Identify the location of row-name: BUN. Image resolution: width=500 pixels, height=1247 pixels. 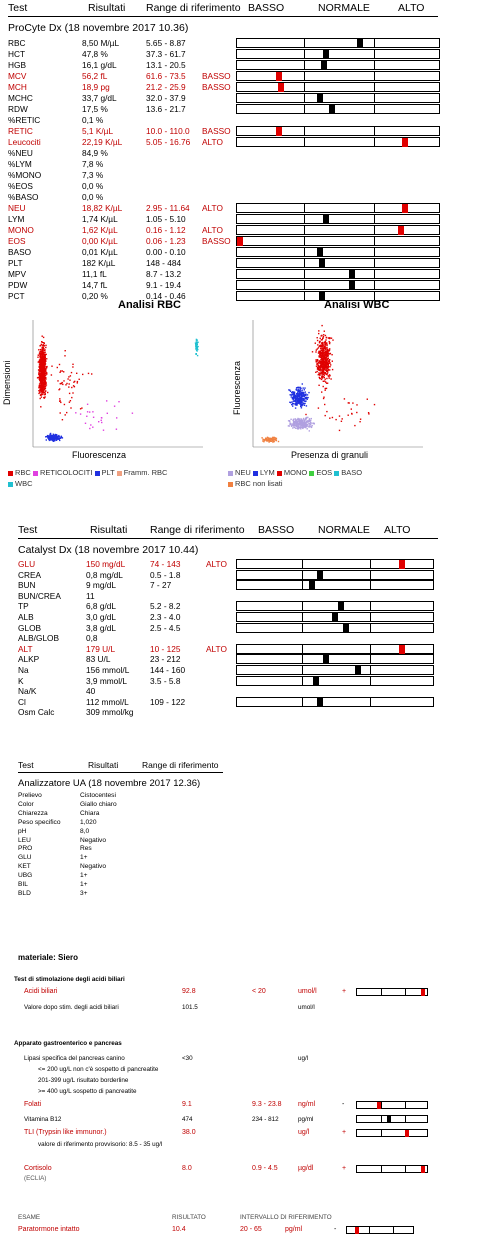
(27, 585).